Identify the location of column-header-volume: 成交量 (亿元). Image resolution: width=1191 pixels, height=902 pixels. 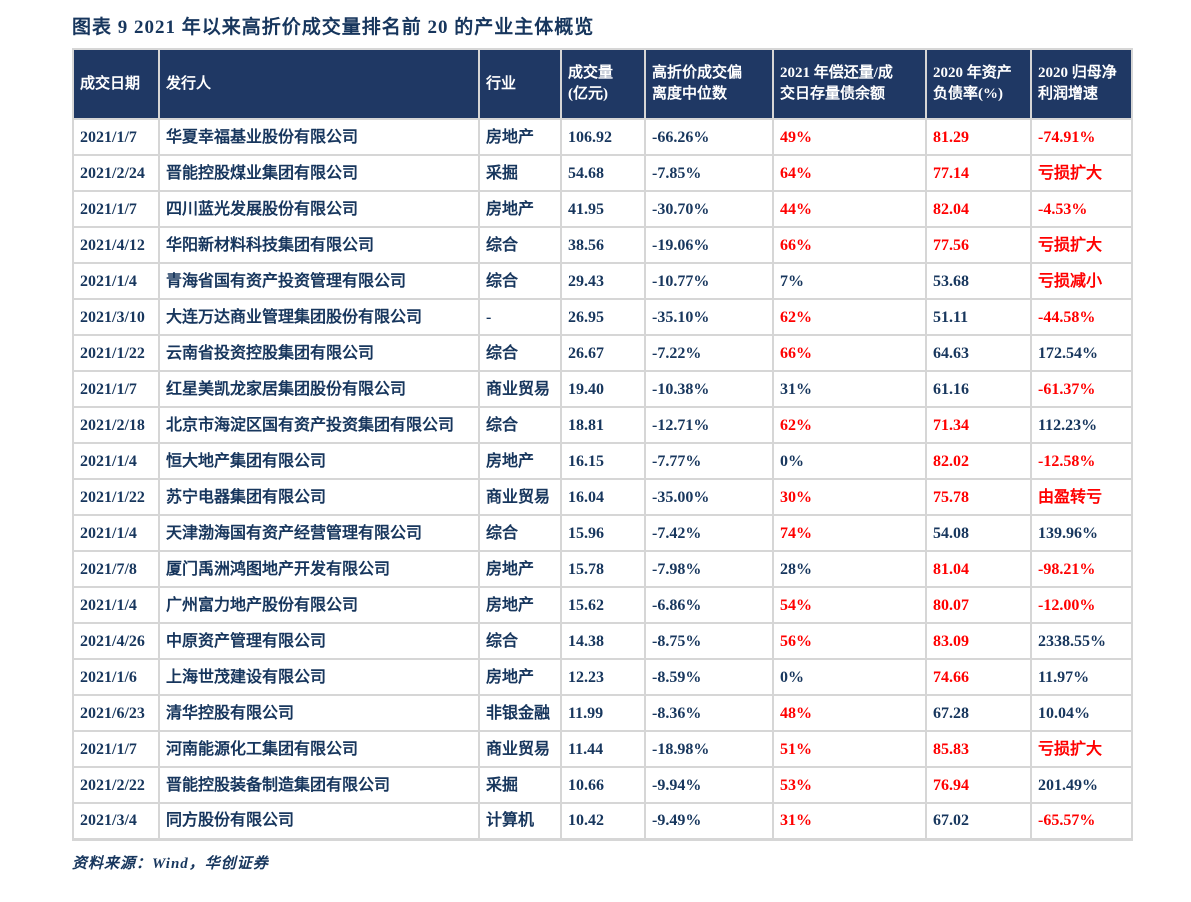
(603, 84).